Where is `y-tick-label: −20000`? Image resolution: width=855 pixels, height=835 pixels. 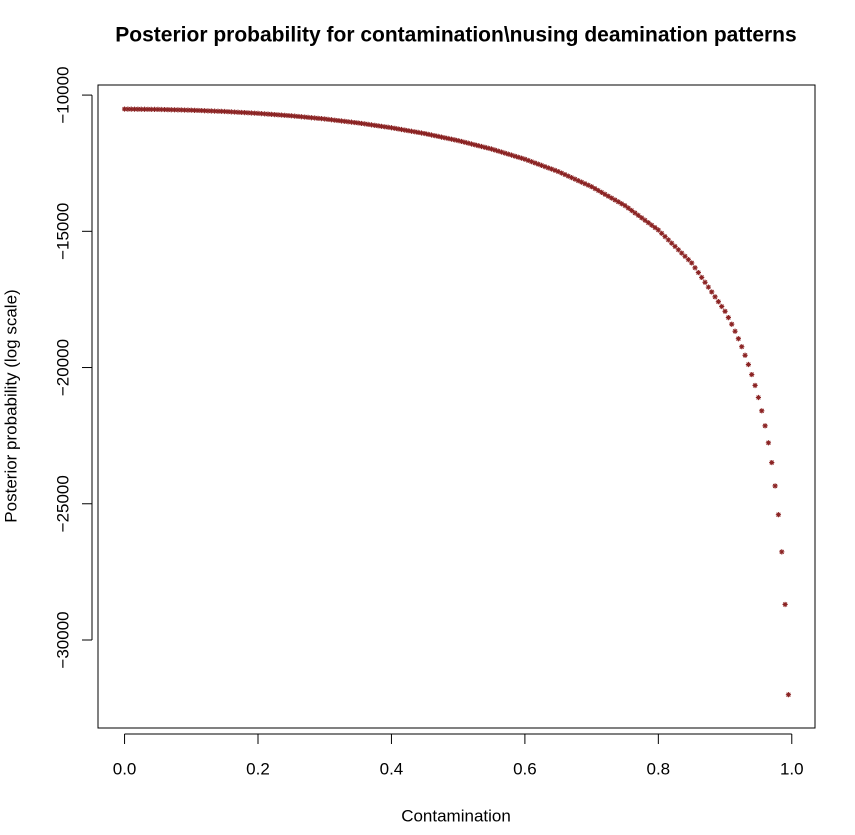 y-tick-label: −20000 is located at coordinates (62, 367).